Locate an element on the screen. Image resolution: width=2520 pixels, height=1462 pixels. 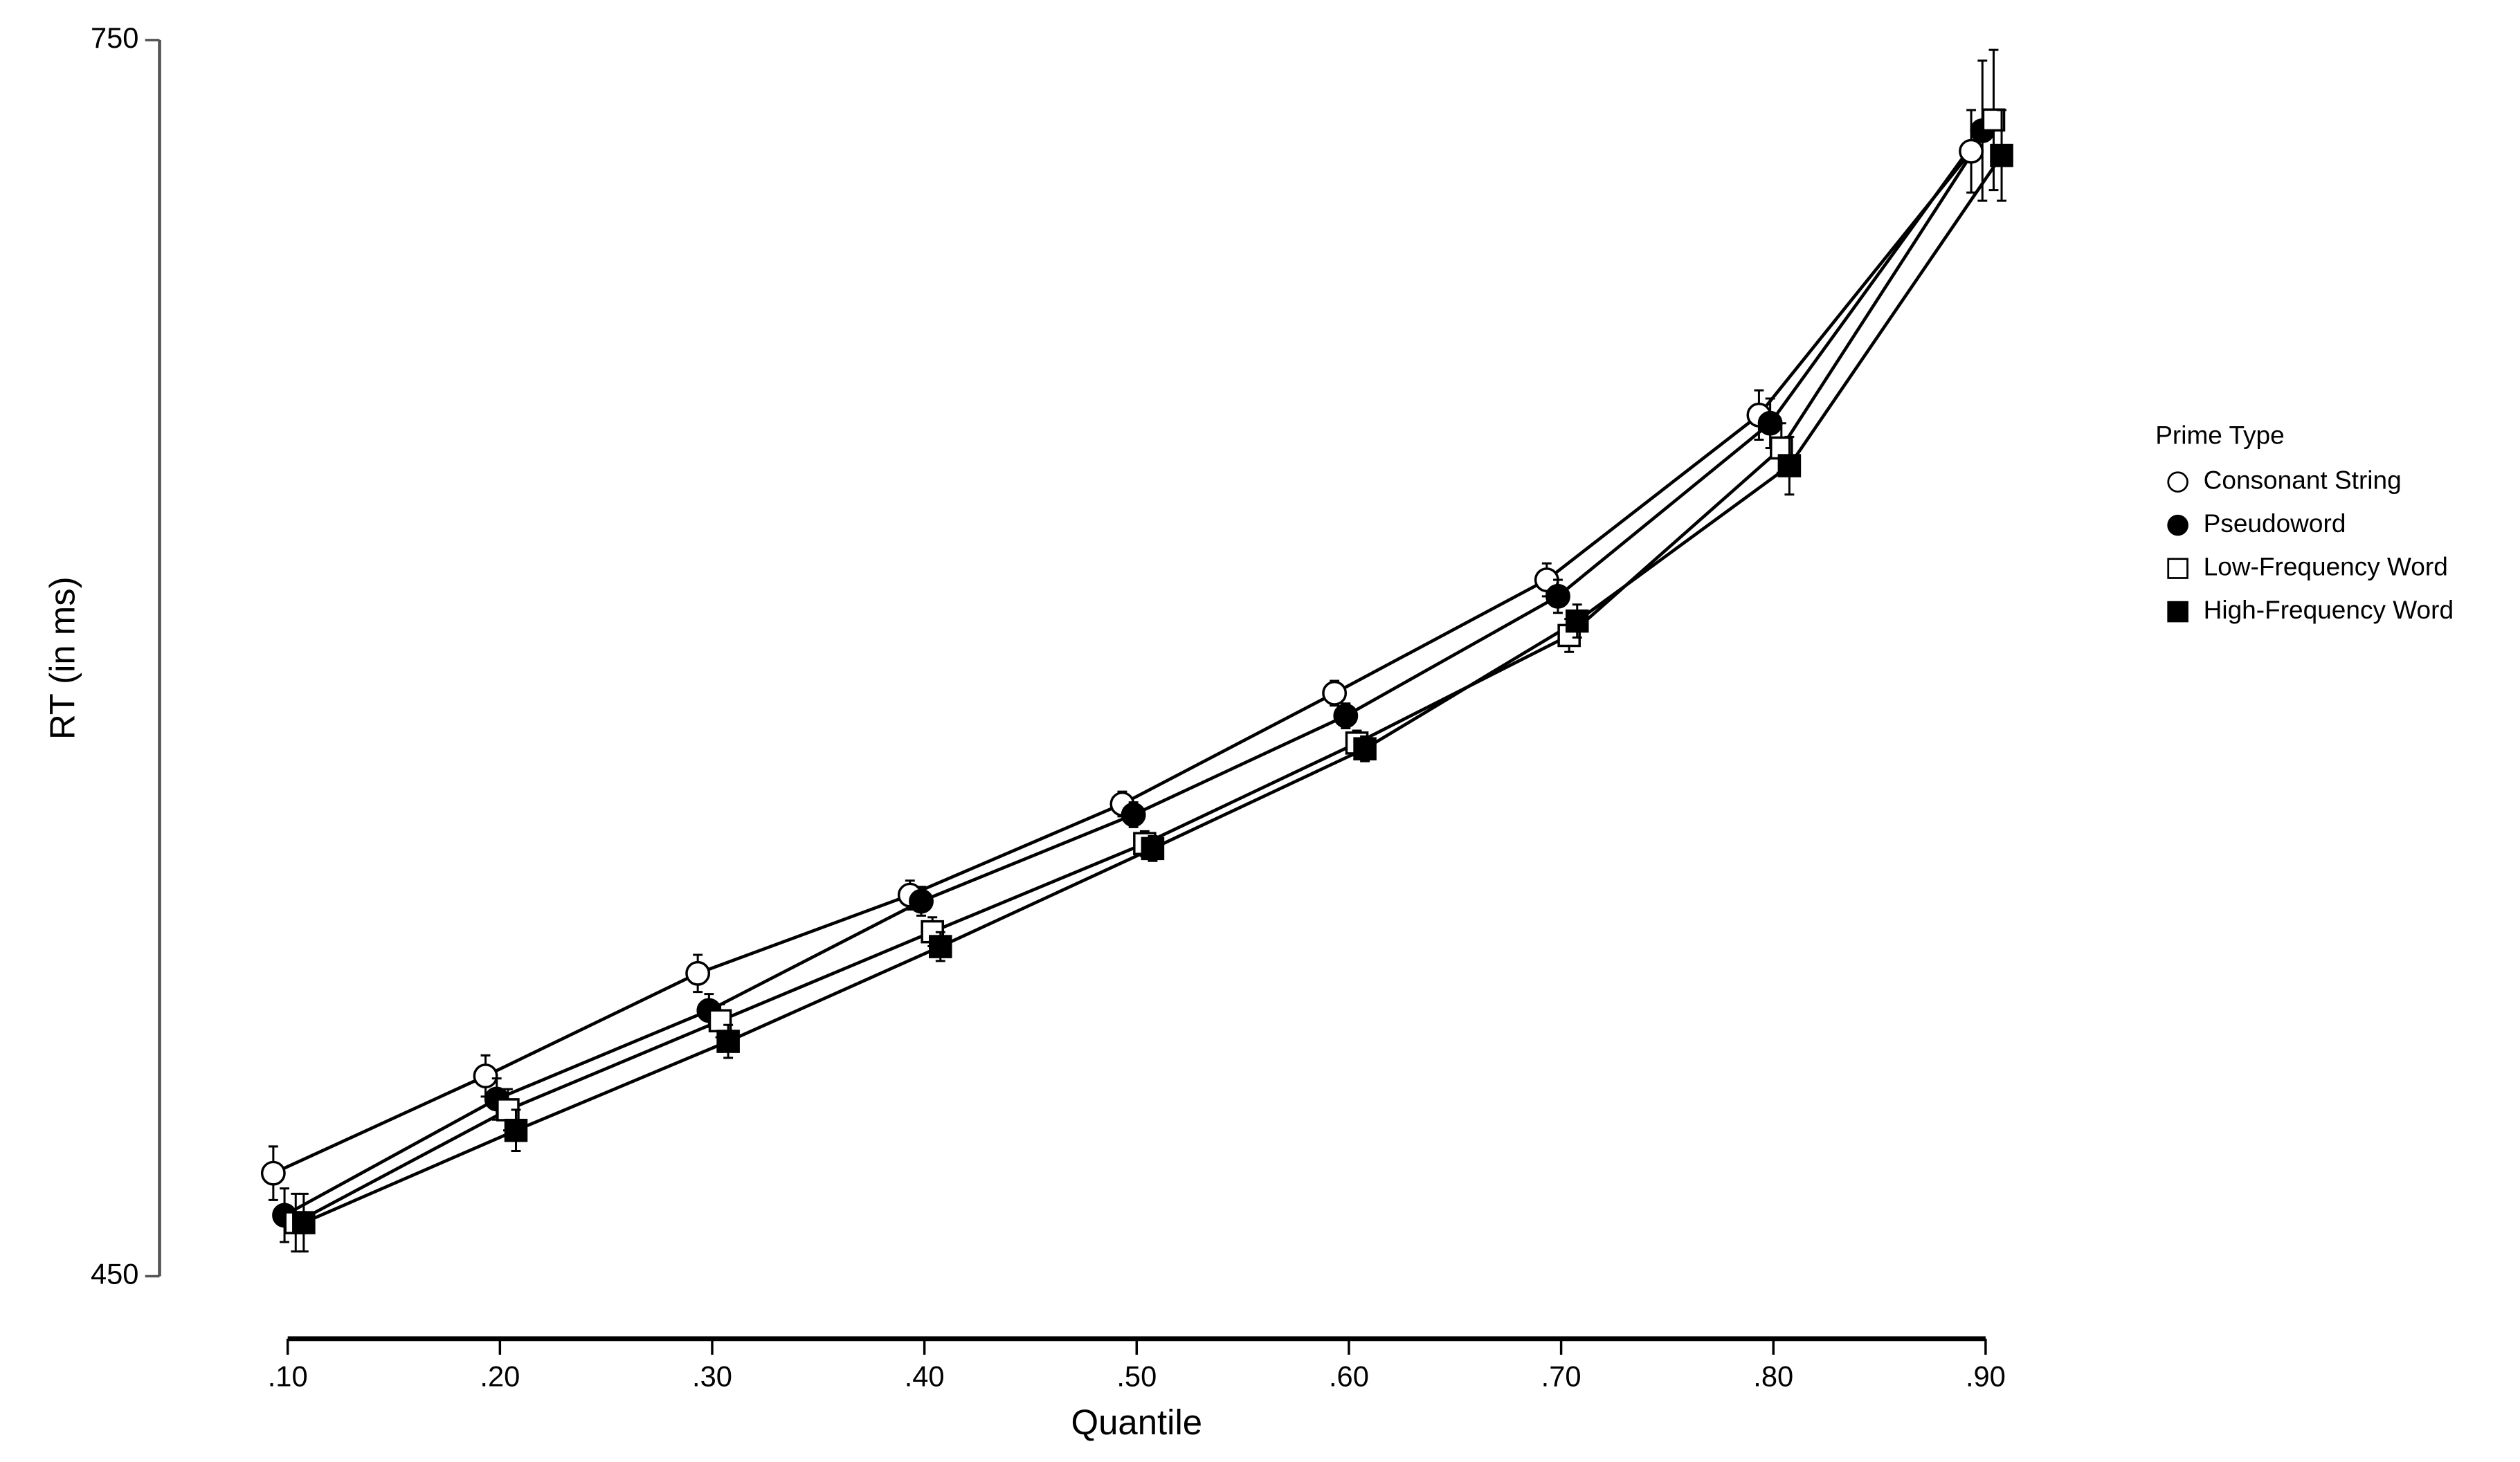
x-tick-label: .60 is located at coordinates (1349, 1376).